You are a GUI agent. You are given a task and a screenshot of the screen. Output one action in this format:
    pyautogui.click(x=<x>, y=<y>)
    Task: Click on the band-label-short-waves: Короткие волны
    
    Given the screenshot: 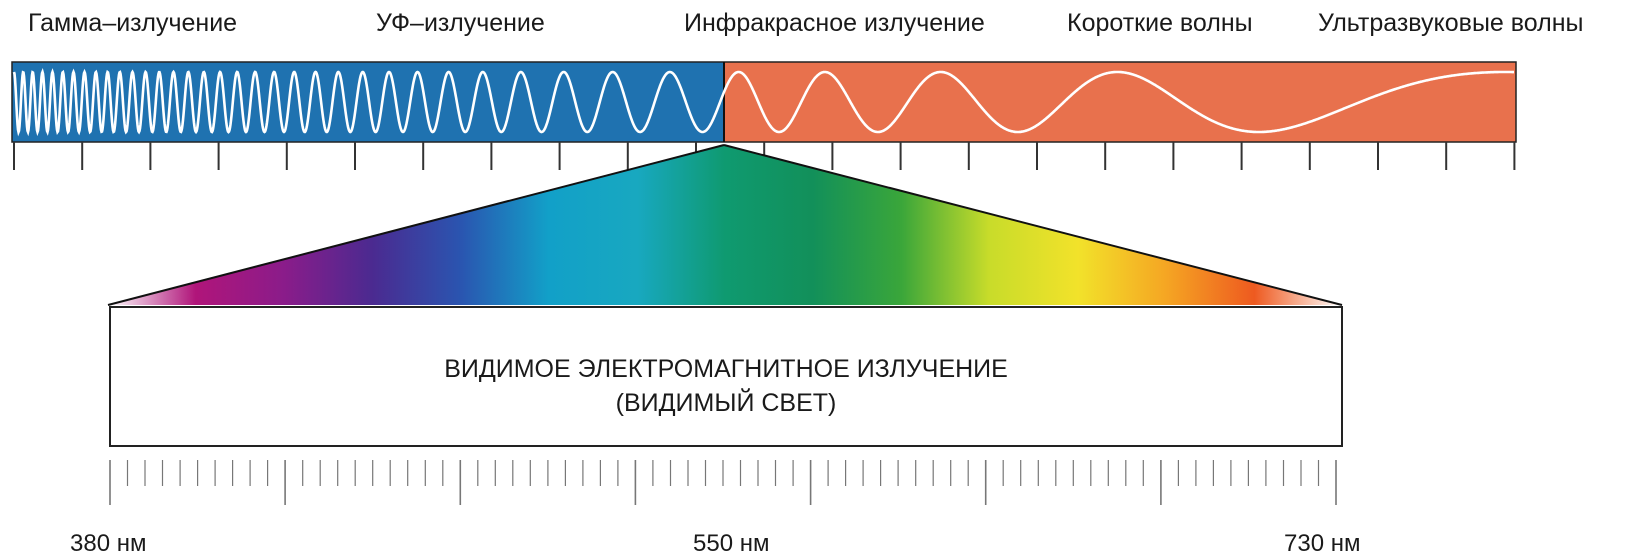 What is the action you would take?
    pyautogui.click(x=1160, y=23)
    